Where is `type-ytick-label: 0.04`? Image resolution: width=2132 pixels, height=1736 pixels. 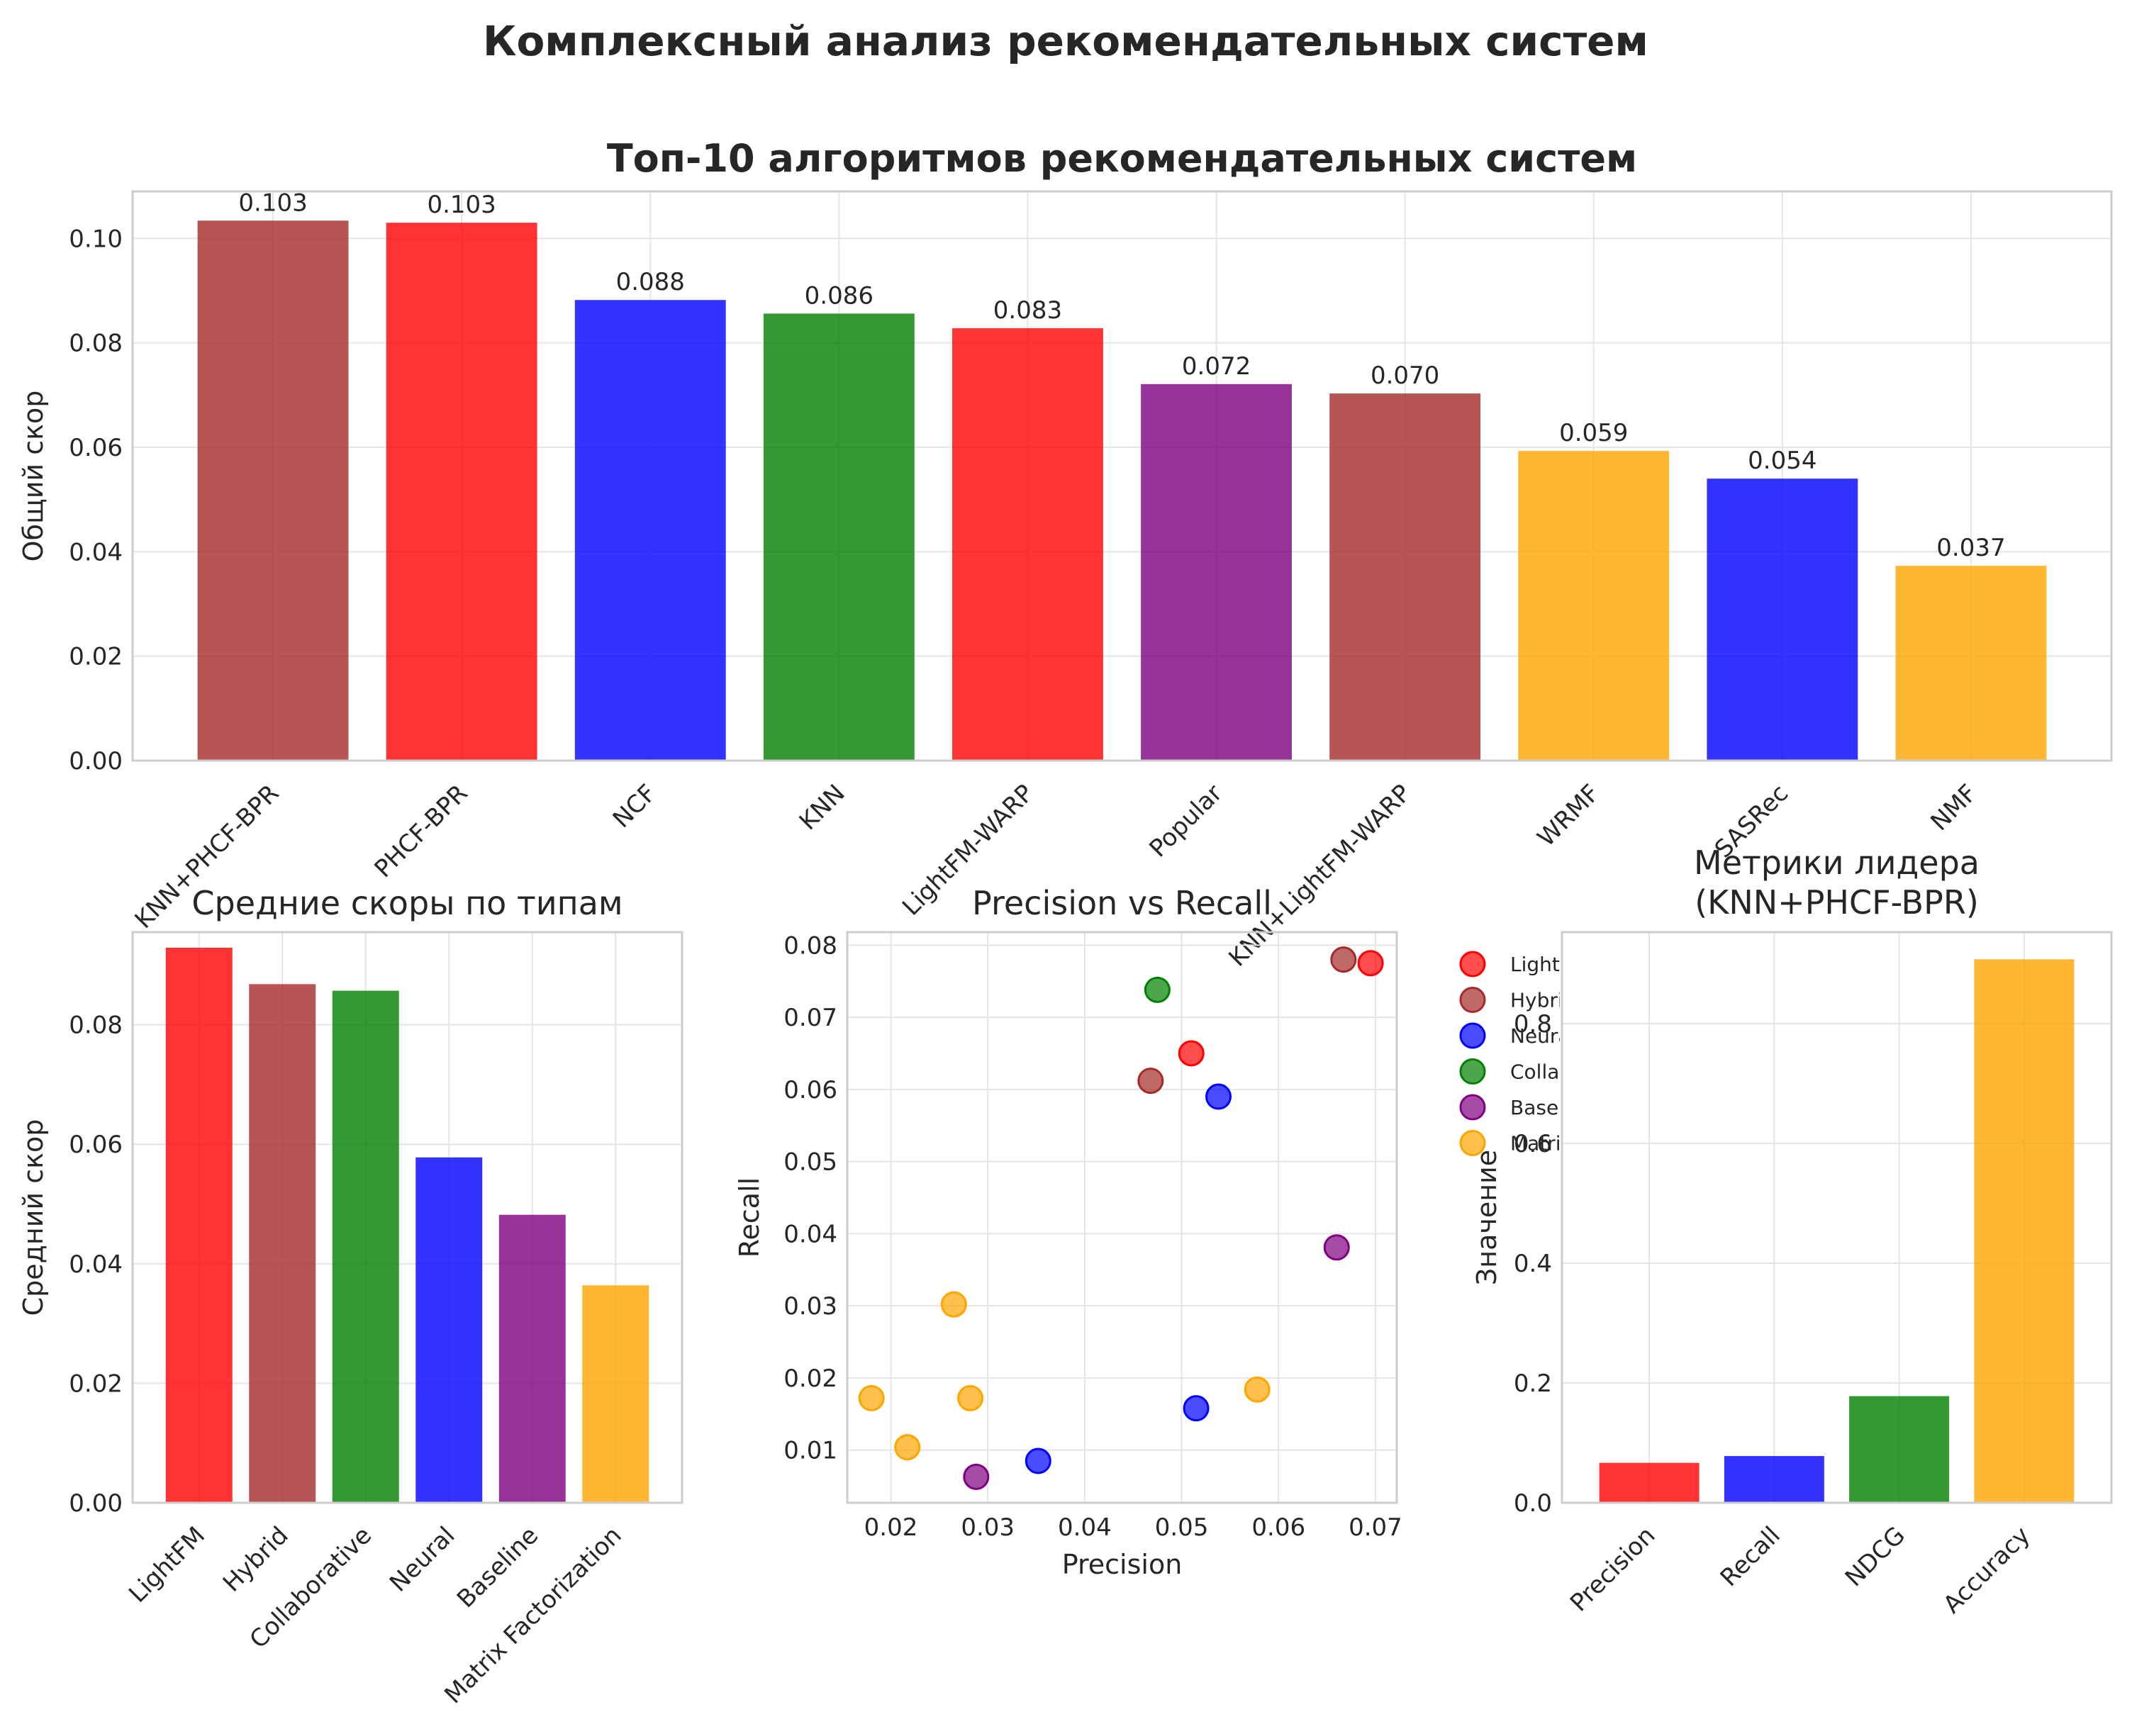
type-ytick-label: 0.04 is located at coordinates (96, 1265).